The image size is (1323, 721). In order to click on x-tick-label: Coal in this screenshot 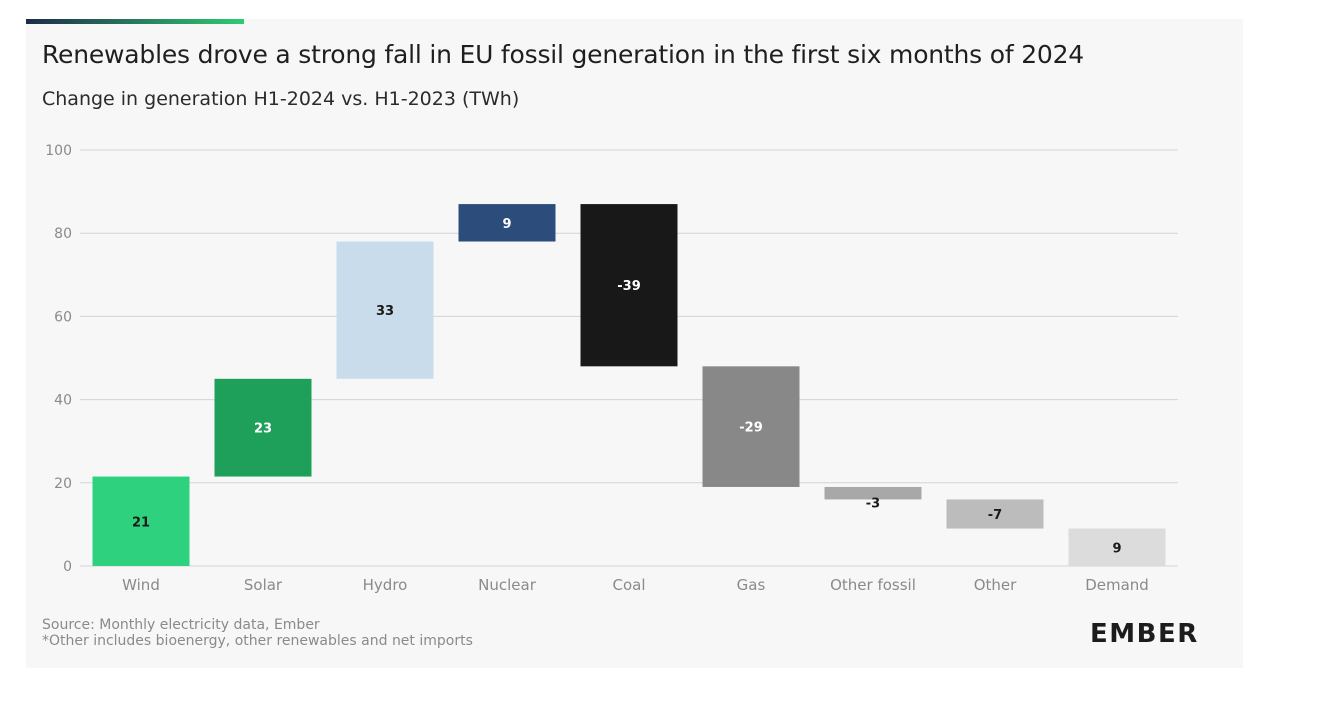, I will do `click(628, 585)`.